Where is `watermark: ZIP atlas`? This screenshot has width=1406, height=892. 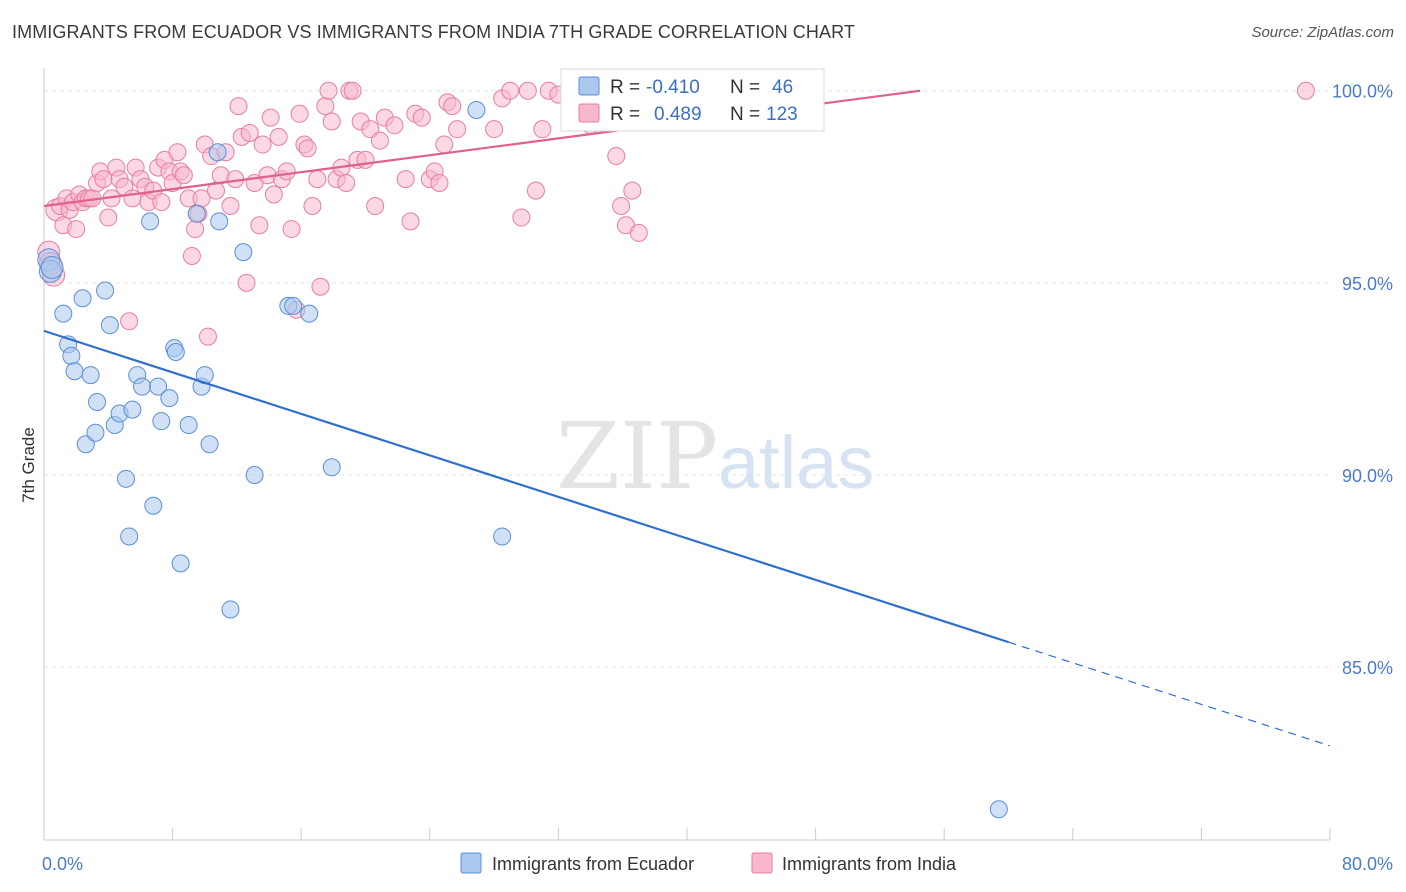 watermark: ZIP atlas is located at coordinates (715, 456).